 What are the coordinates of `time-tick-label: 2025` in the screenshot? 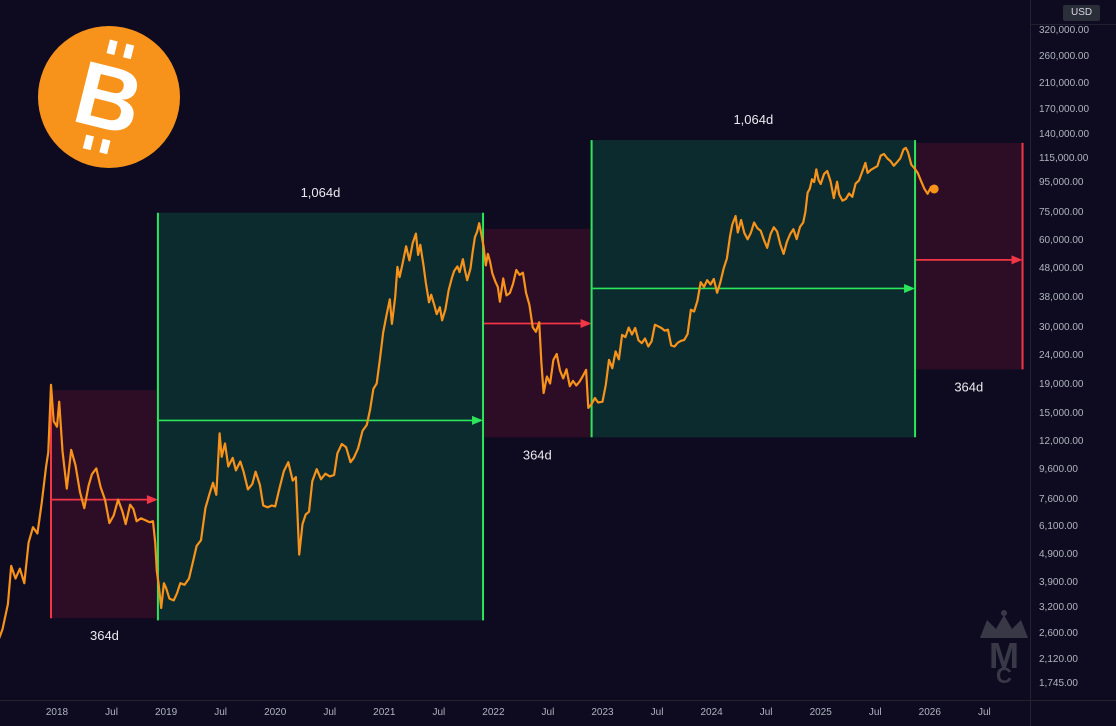 It's located at (820, 712).